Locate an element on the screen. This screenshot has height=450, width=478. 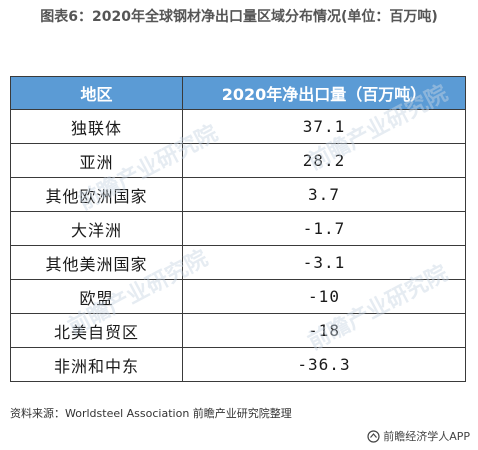
chart-title: 图表6：2020年全球钢材净出口量区域分布情况(单位：百万吨) is located at coordinates (239, 17).